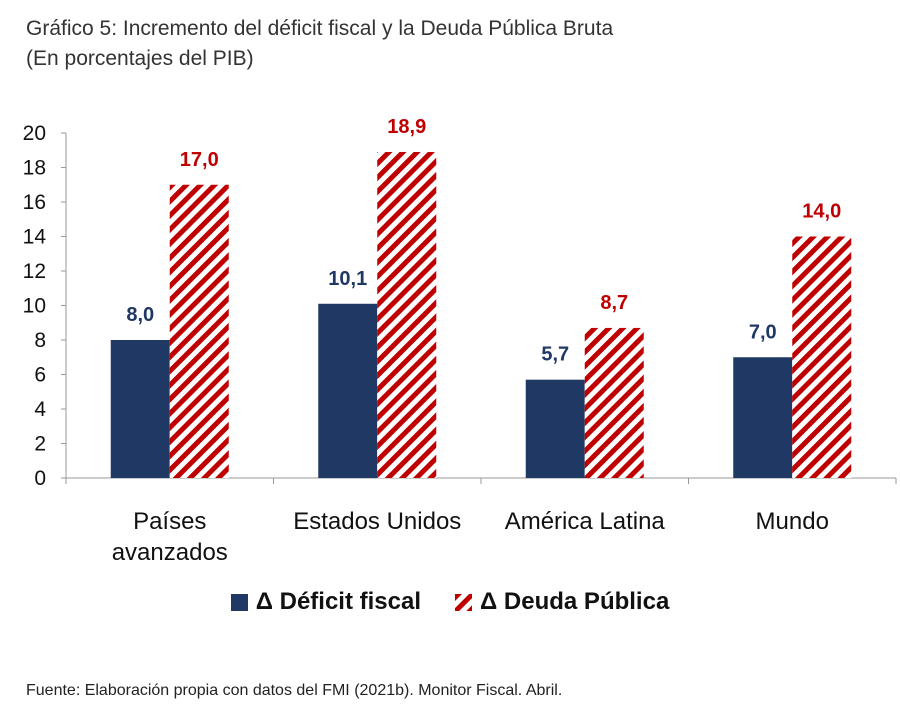 This screenshot has height=727, width=900. I want to click on y-tick-label: 18, so click(34, 168).